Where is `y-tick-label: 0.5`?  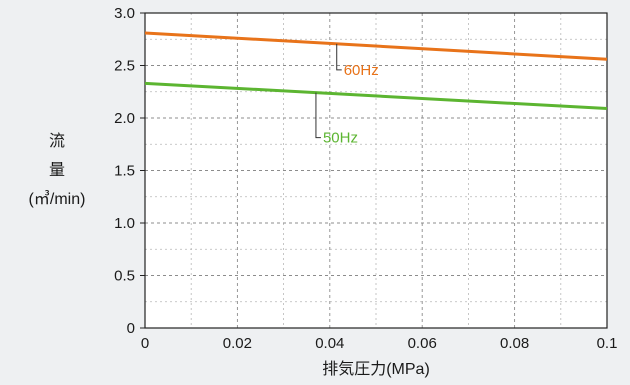 y-tick-label: 0.5 is located at coordinates (124, 276).